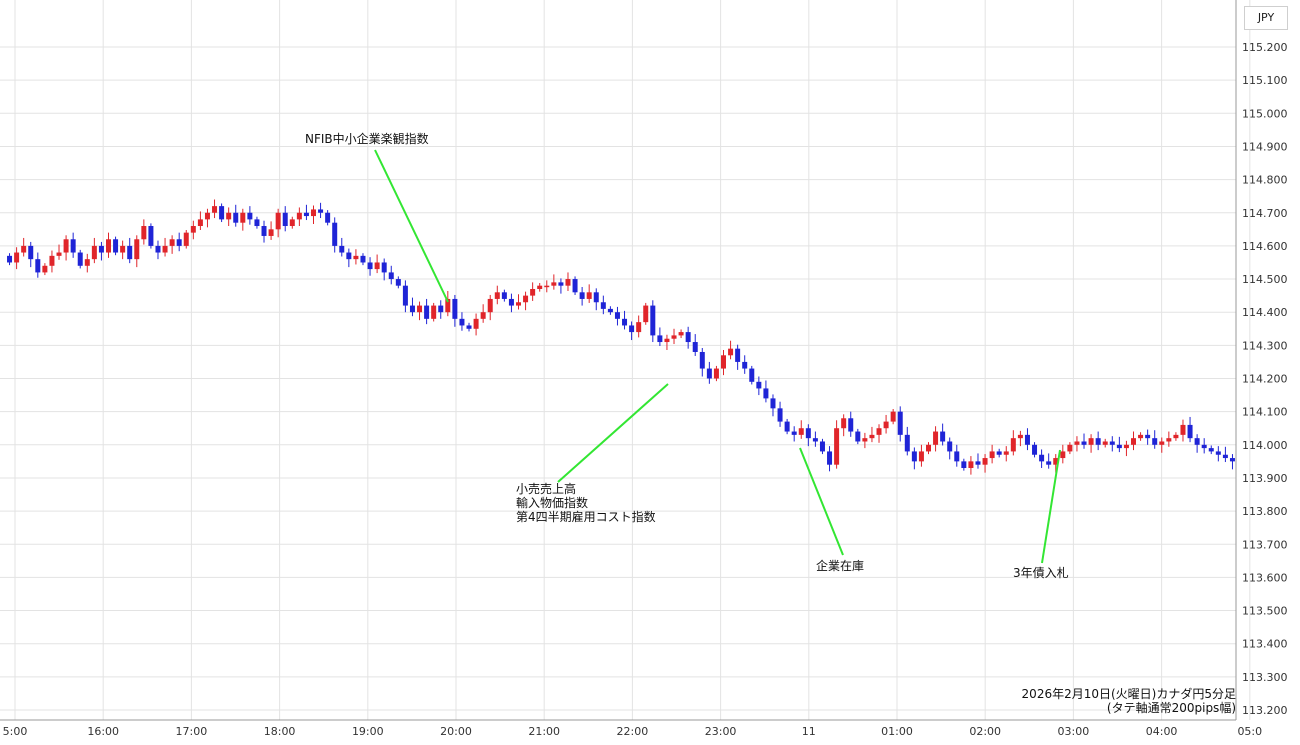  What do you see at coordinates (1129, 693) in the screenshot?
I see `footer-title: 2026年2月10日(火曜日)カナダ円5分足` at bounding box center [1129, 693].